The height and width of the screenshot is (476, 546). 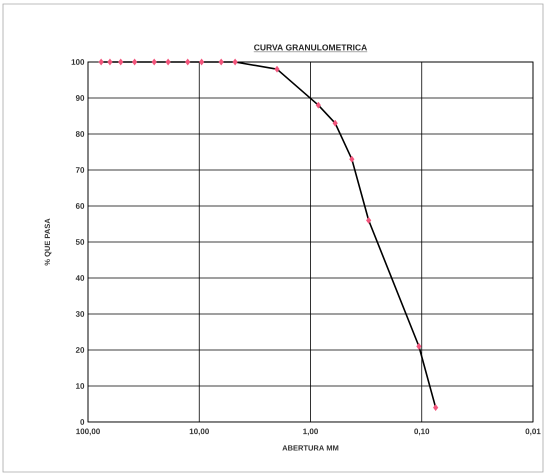 What do you see at coordinates (80, 386) in the screenshot?
I see `y-tick-label: 10` at bounding box center [80, 386].